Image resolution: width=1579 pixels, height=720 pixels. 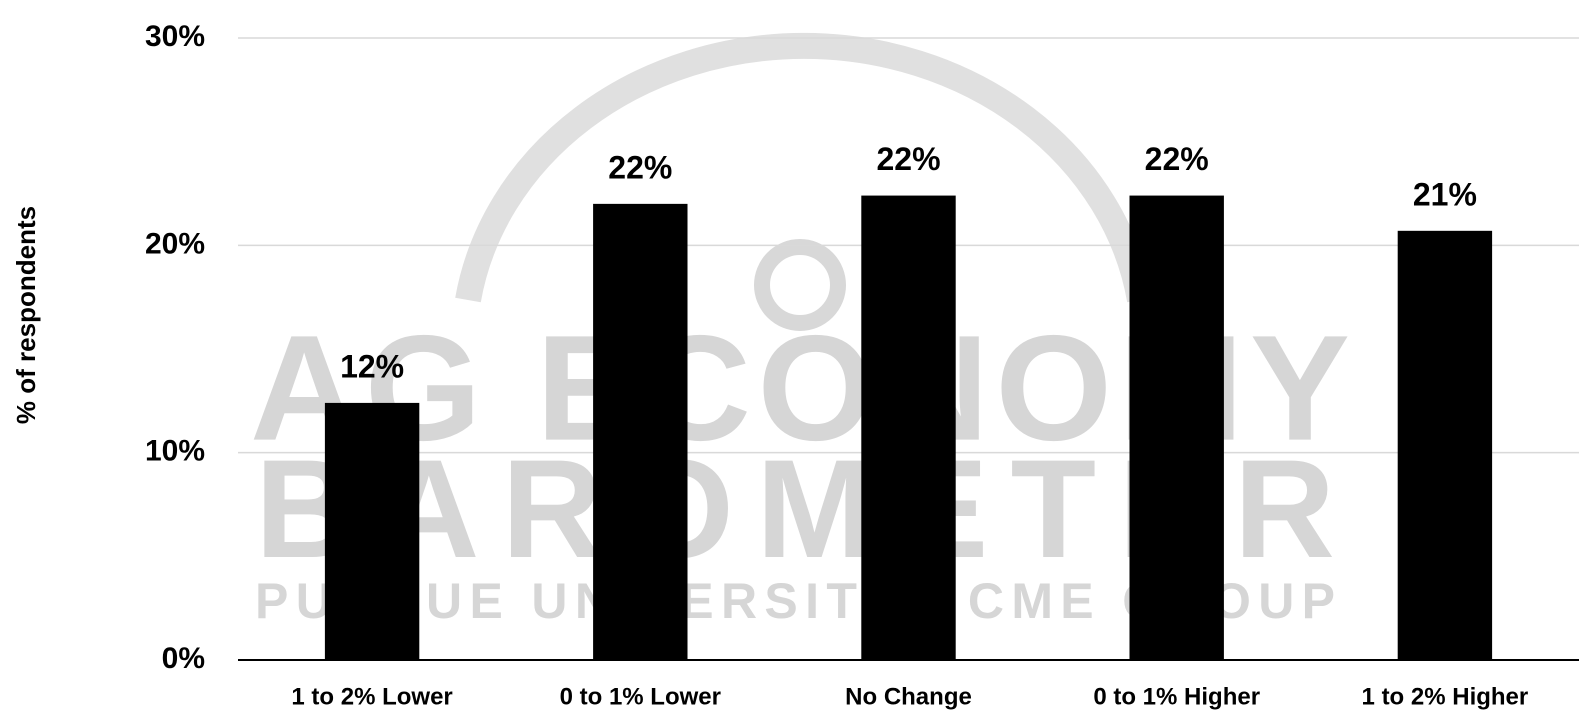 What do you see at coordinates (908, 696) in the screenshot?
I see `x-tick-label: No Change` at bounding box center [908, 696].